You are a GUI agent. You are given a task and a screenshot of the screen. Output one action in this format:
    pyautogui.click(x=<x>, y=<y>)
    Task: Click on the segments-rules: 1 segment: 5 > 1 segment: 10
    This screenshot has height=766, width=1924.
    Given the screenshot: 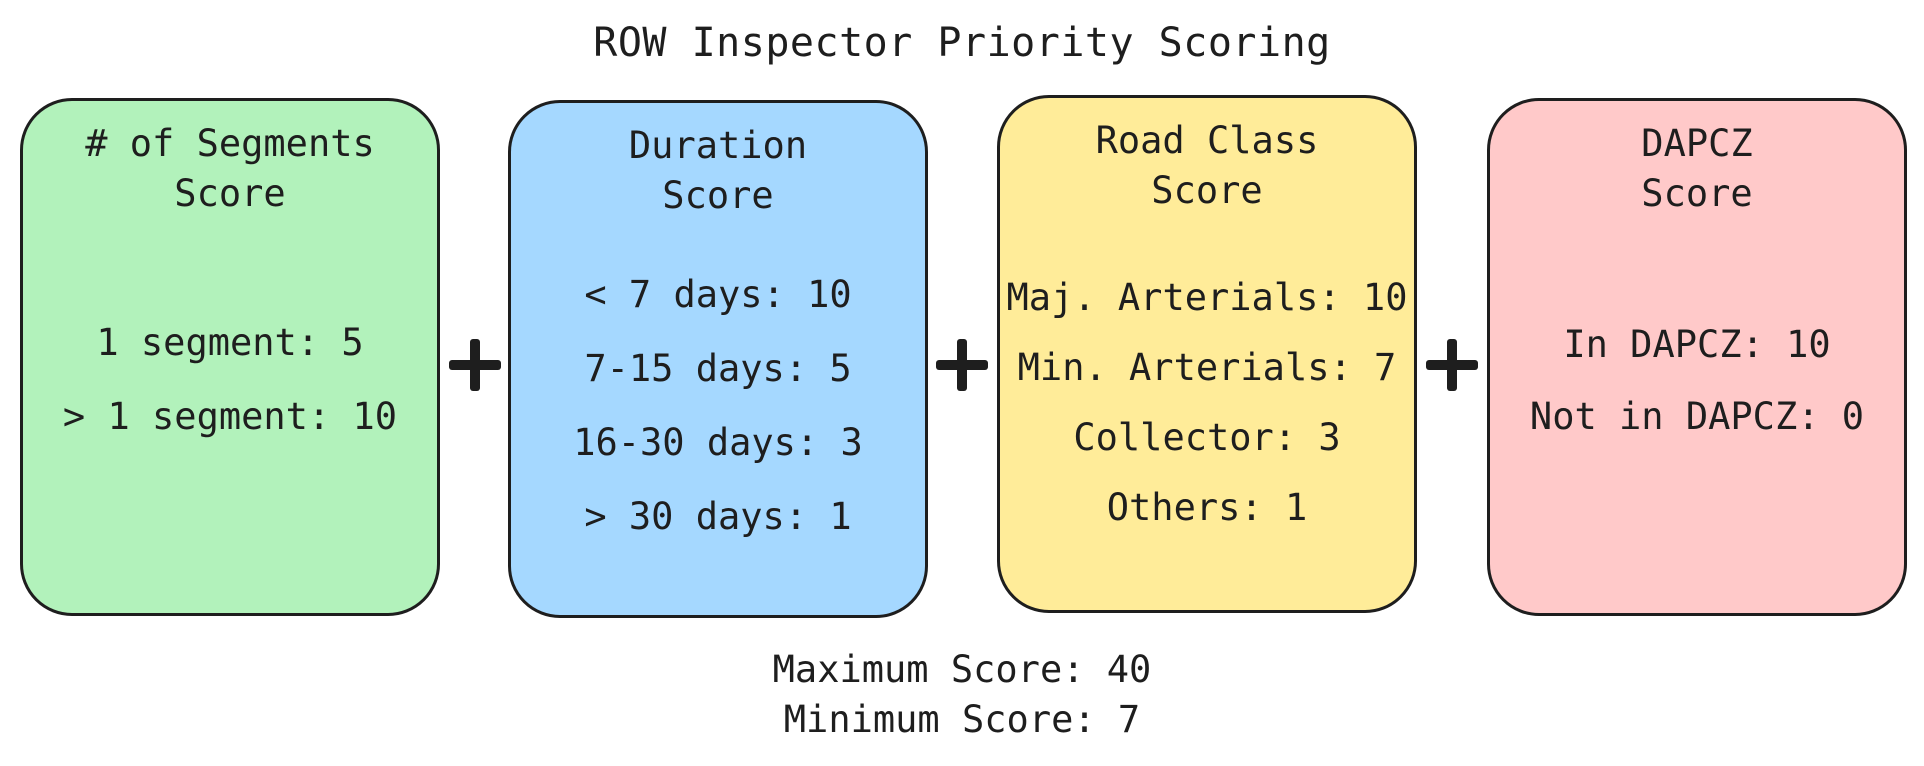 What is the action you would take?
    pyautogui.click(x=230, y=380)
    